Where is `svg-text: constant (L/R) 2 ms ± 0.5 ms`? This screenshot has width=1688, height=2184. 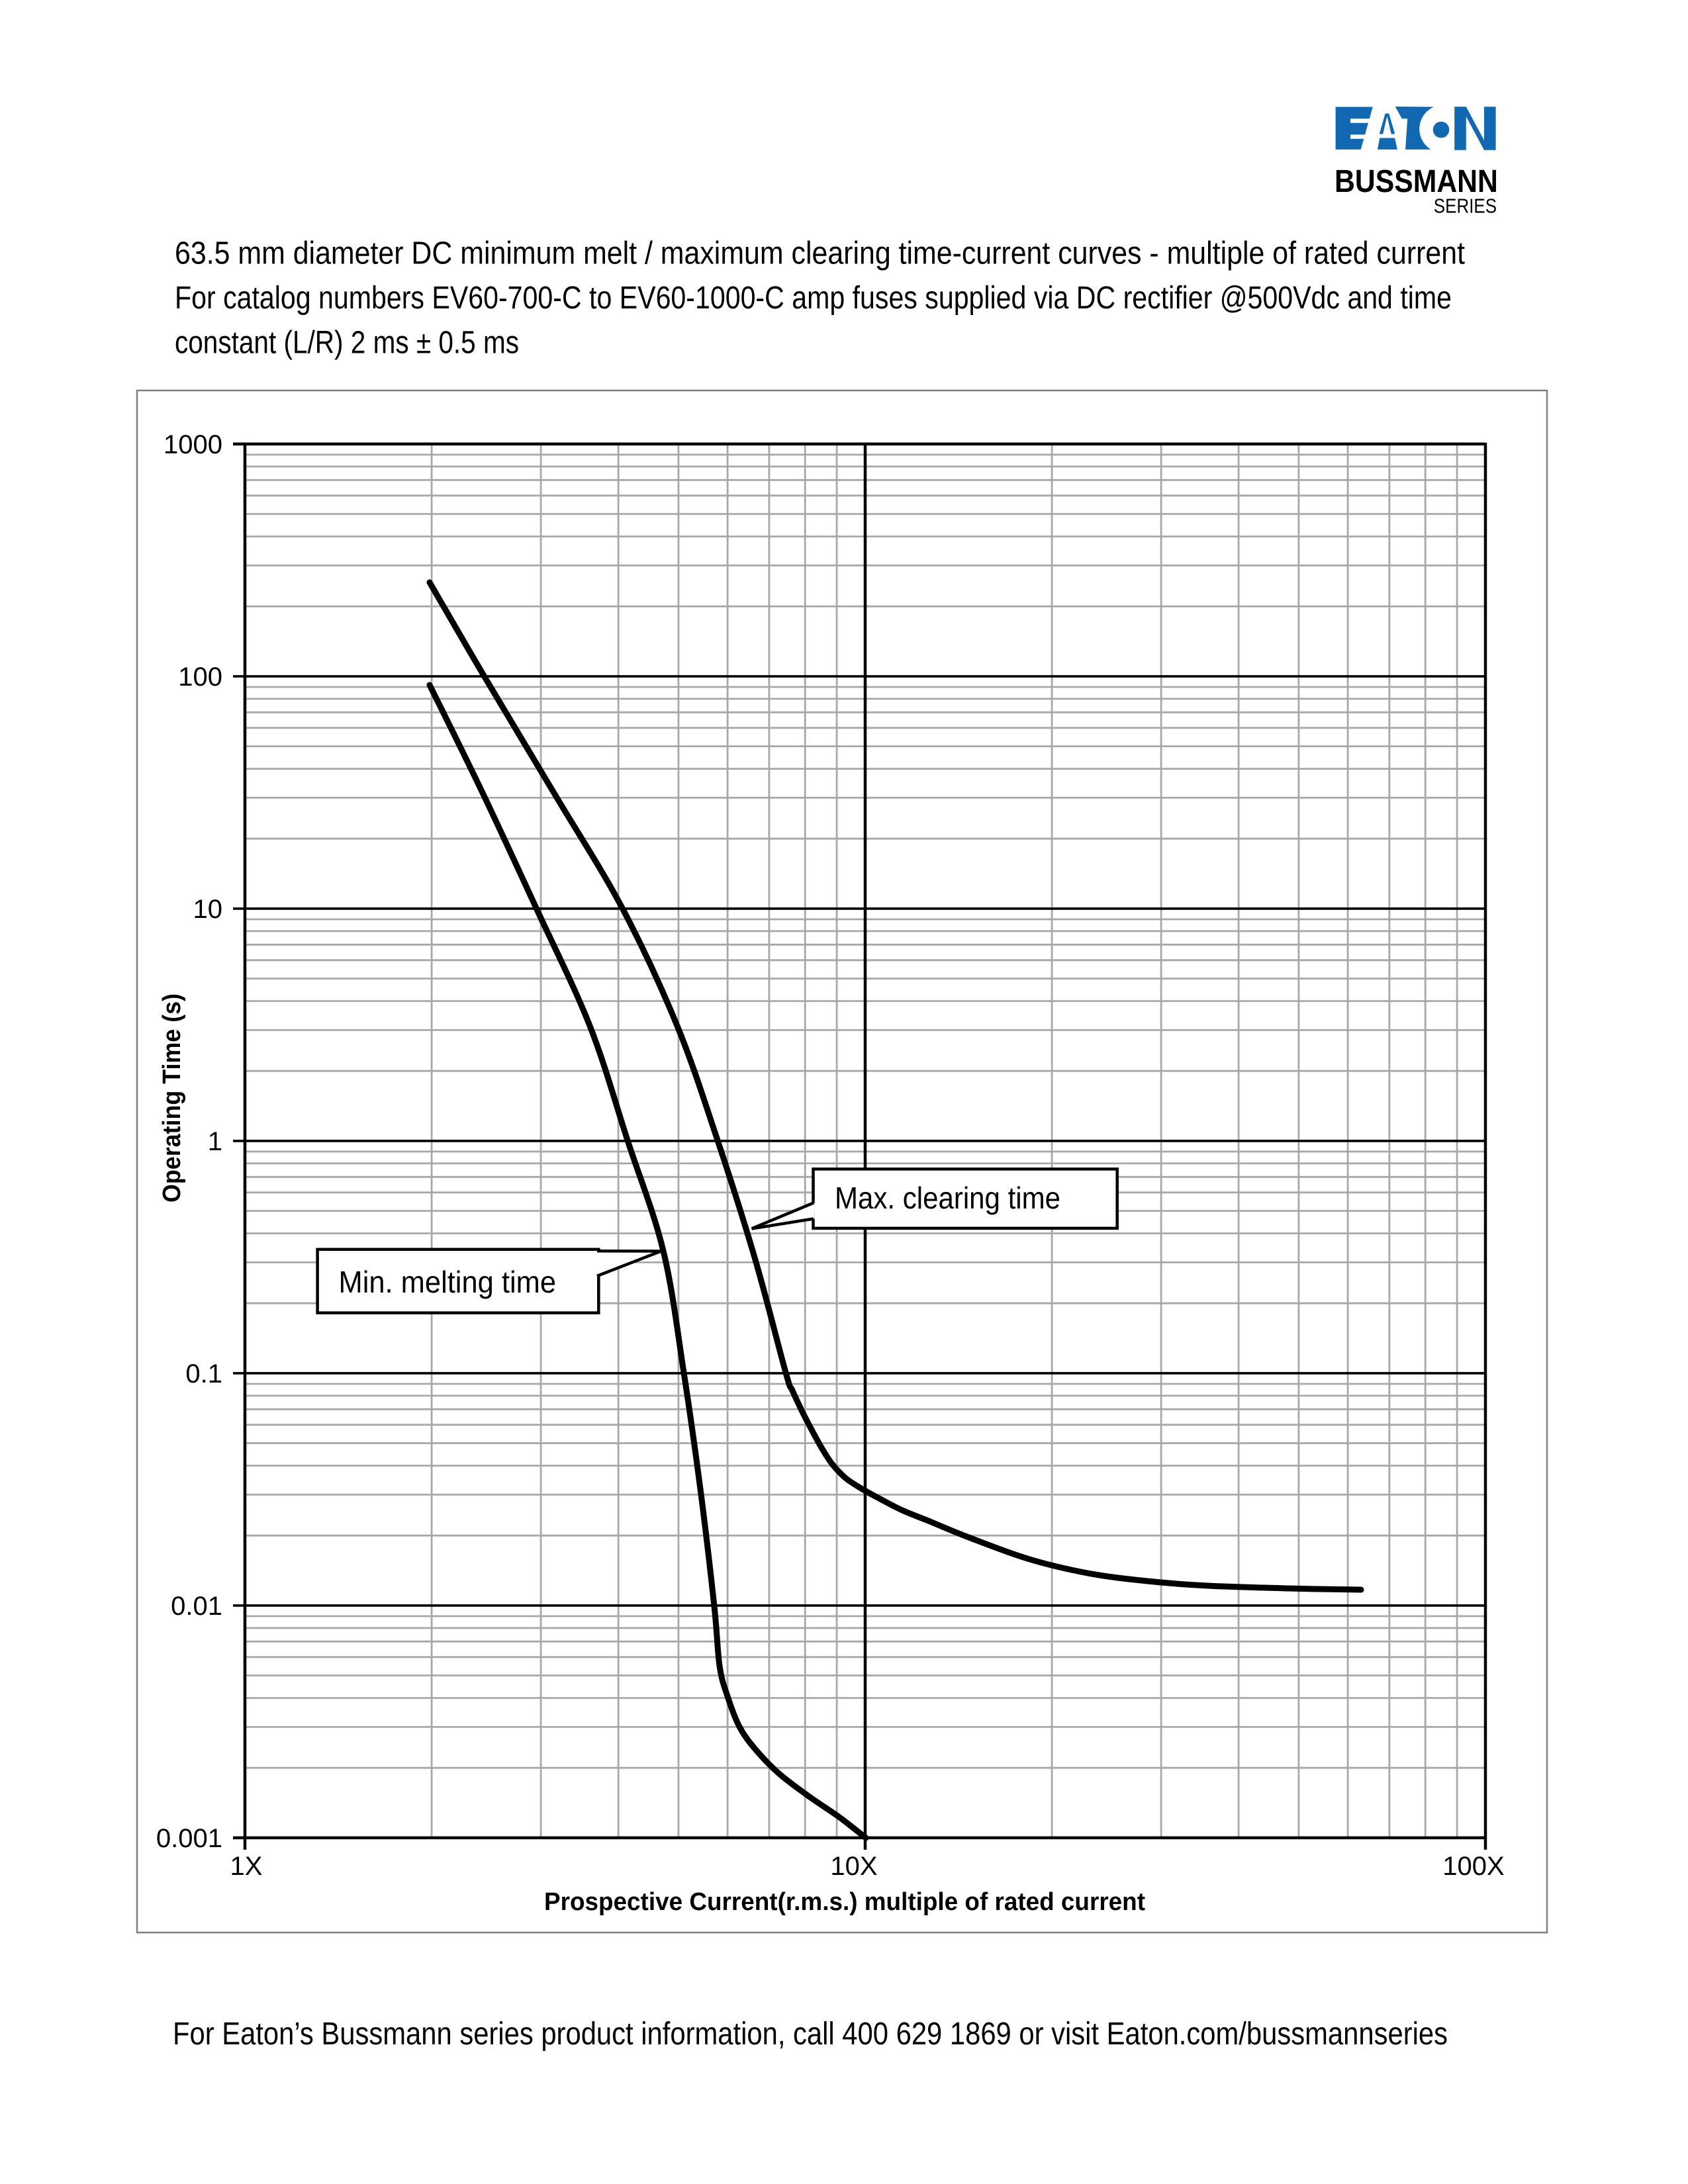 svg-text: constant (L/R) 2 ms ± 0.5 ms is located at coordinates (347, 343).